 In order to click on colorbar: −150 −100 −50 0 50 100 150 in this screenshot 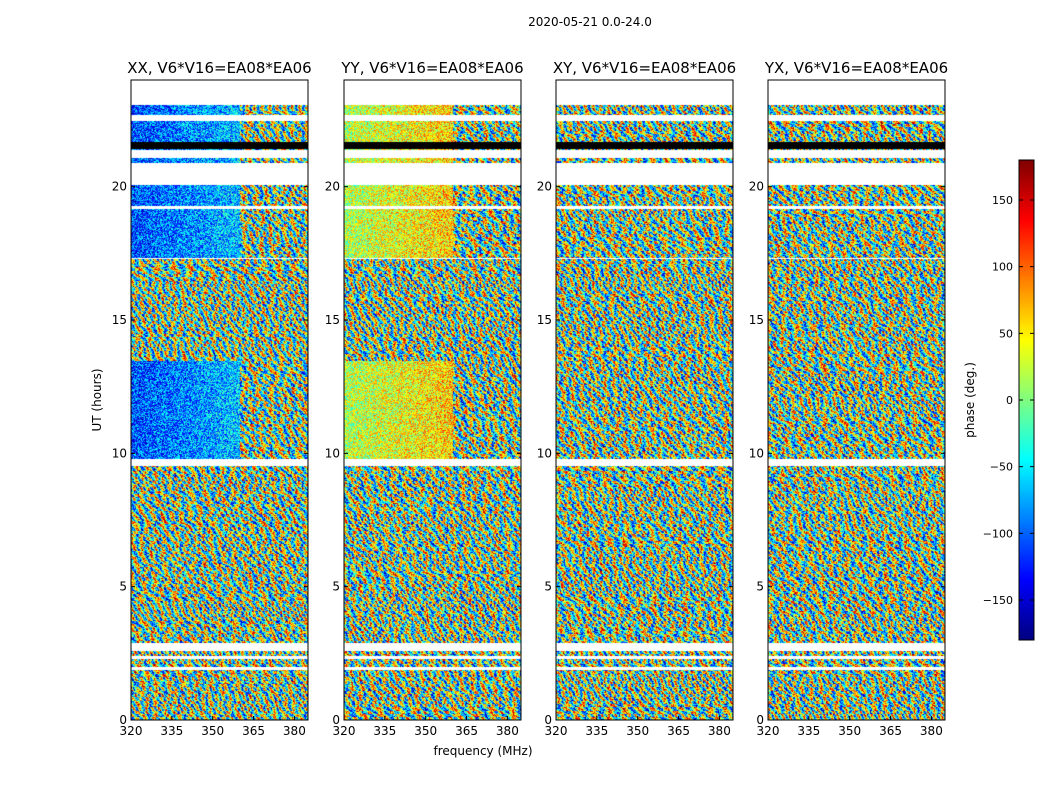, I will do `click(1009, 400)`.